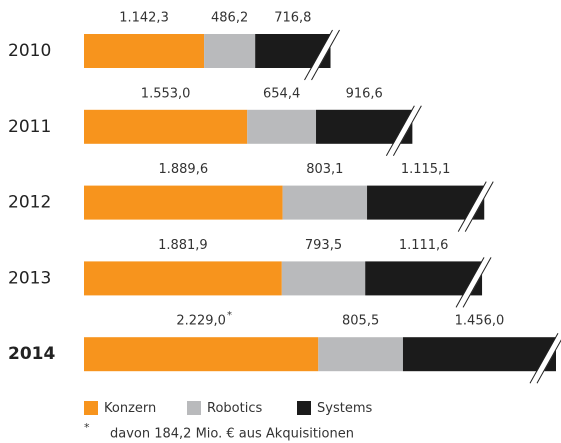 Image resolution: width=561 pixels, height=443 pixels. What do you see at coordinates (323, 245) in the screenshot?
I see `value-label: 793,5` at bounding box center [323, 245].